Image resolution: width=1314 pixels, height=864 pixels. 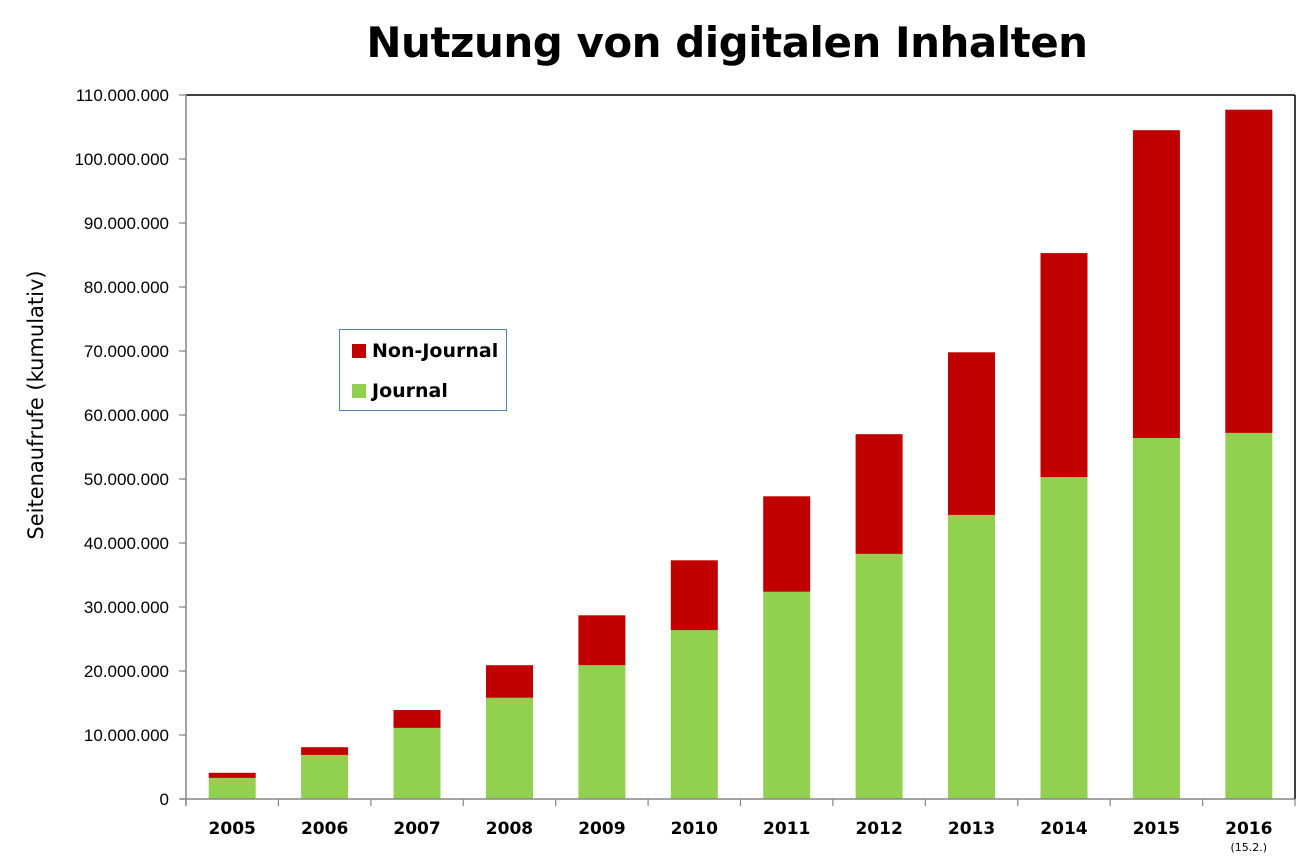 I want to click on bar-journal-2011, so click(x=787, y=695).